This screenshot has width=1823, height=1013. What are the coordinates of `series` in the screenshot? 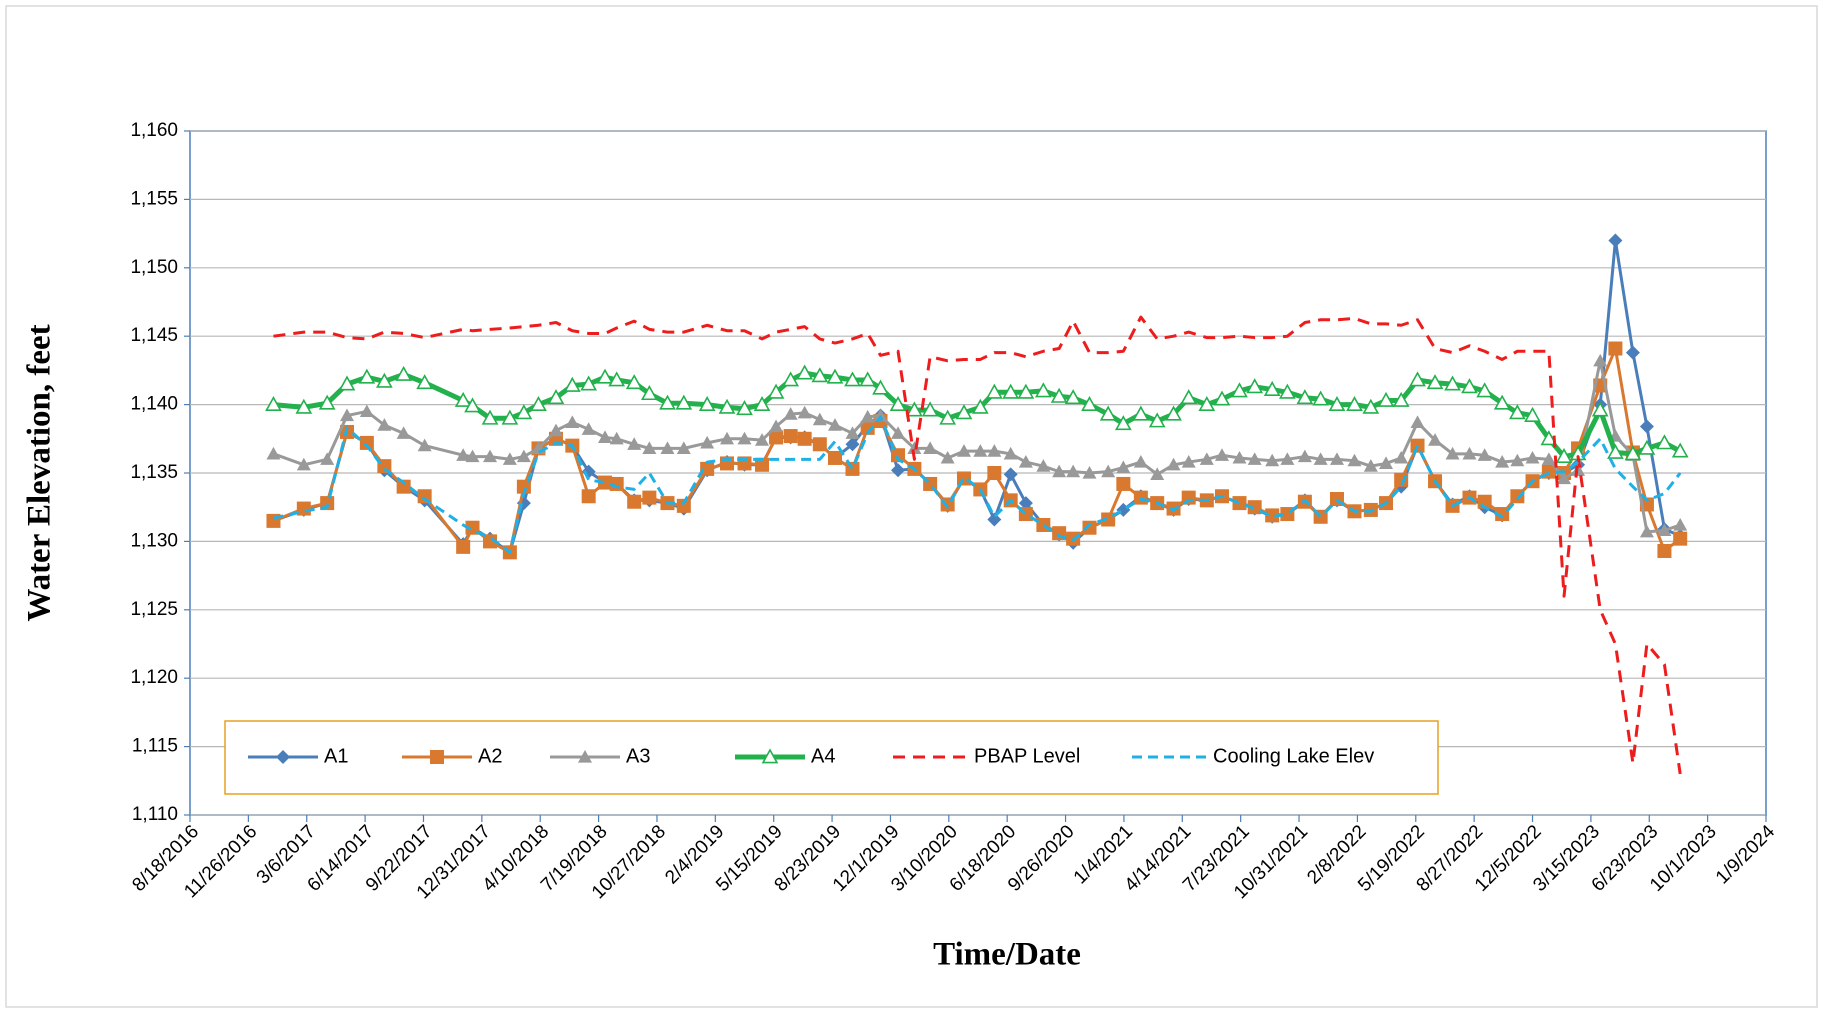 It's located at (977, 413).